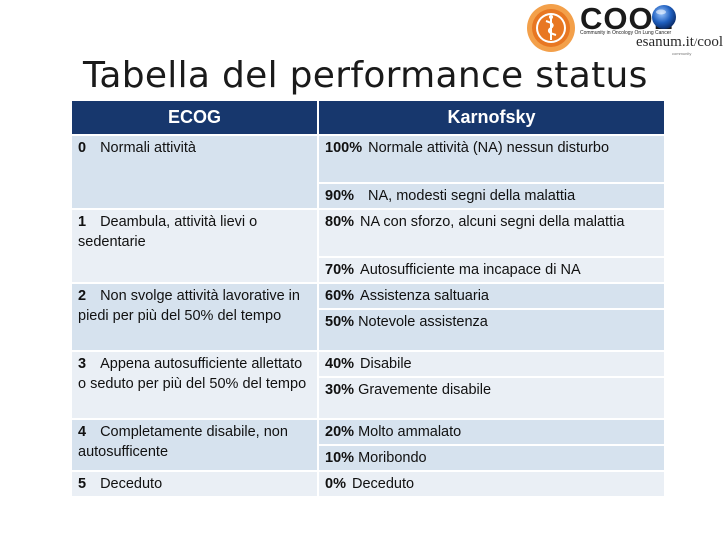 The image size is (728, 546). Describe the element at coordinates (665, 42) in the screenshot. I see `logo-partner-name: esanum.it` at that location.